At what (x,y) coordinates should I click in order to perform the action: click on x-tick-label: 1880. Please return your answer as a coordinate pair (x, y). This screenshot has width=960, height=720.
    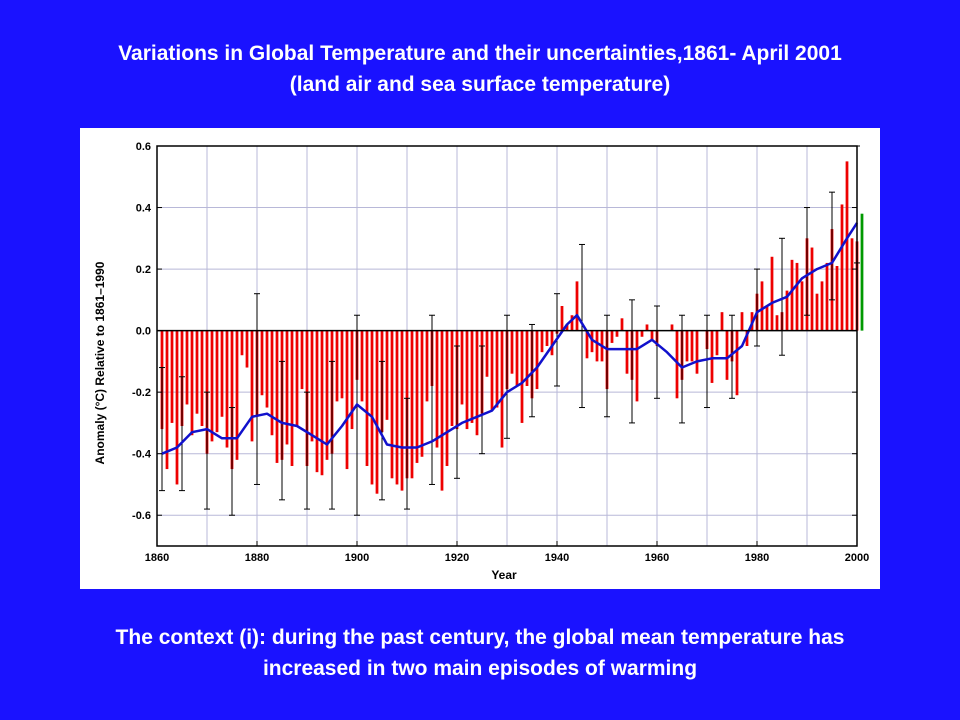
    Looking at the image, I should click on (257, 558).